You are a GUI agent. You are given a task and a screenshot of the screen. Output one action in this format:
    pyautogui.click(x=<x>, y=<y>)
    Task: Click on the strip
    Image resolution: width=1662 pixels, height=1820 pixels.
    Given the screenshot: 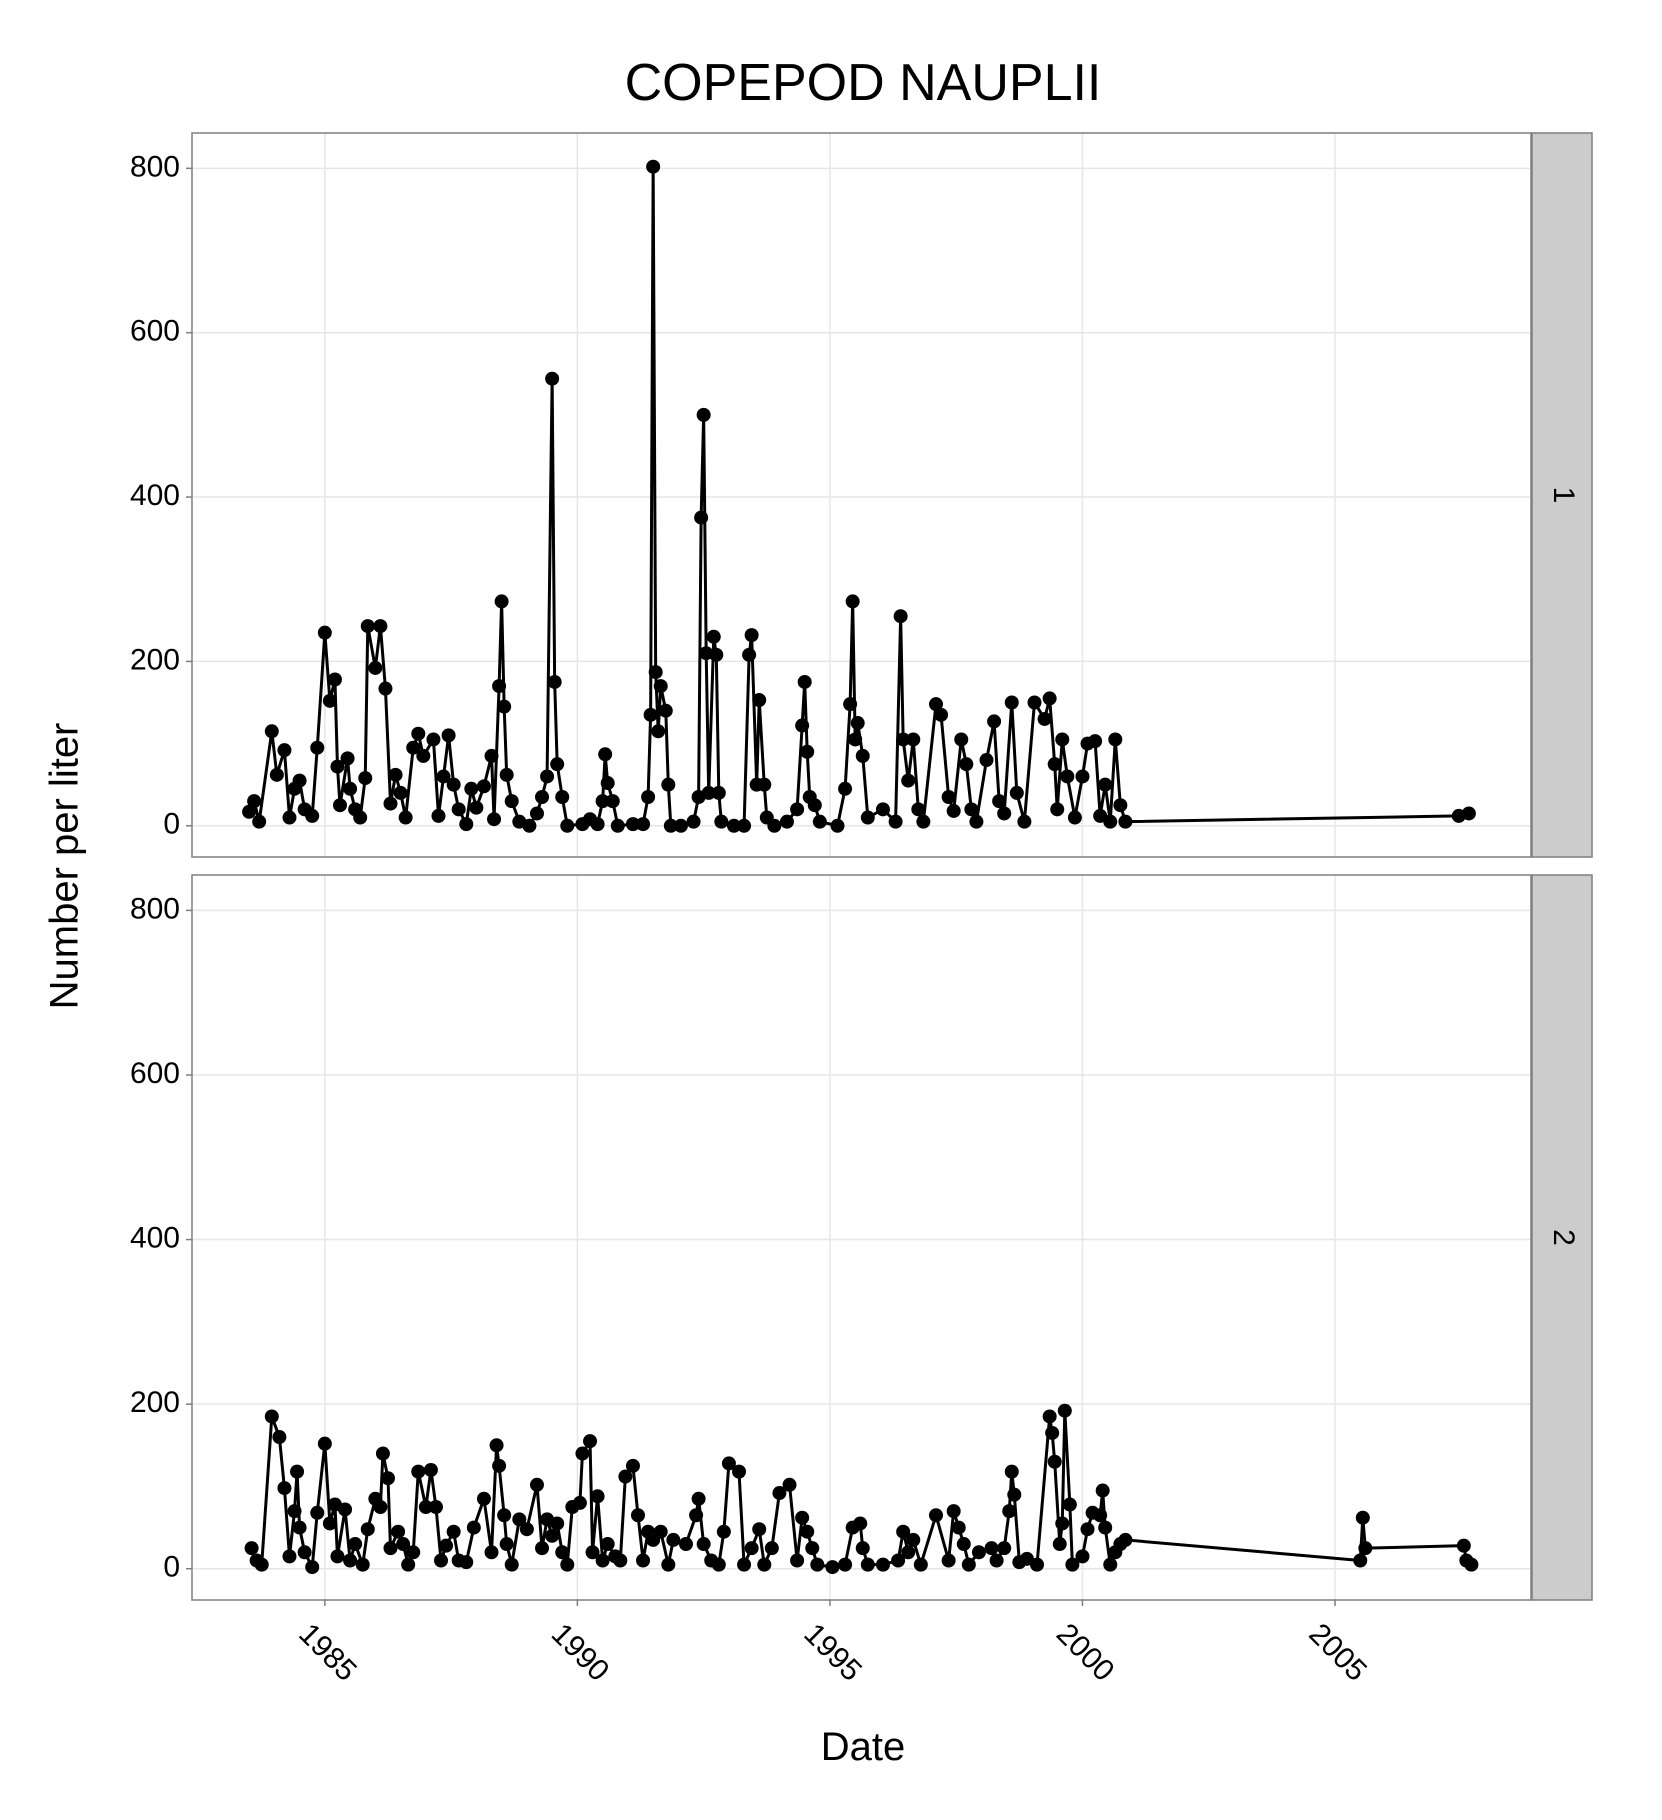 What is the action you would take?
    pyautogui.click(x=1562, y=495)
    